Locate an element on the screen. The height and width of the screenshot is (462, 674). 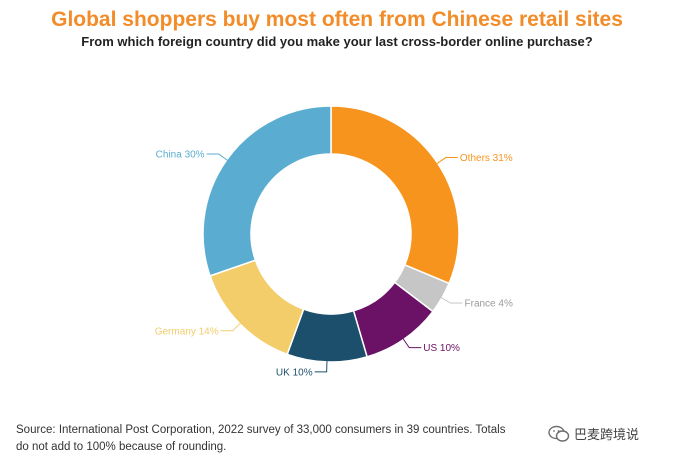
watermark: 巴麦跨境说 is located at coordinates (593, 433).